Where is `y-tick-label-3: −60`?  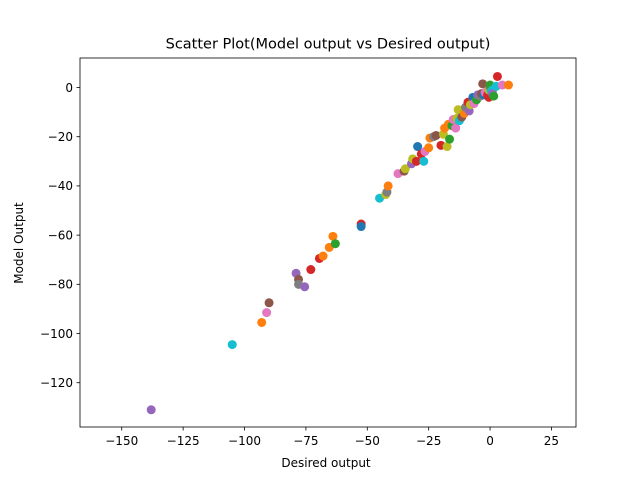 y-tick-label-3: −60 is located at coordinates (60, 235).